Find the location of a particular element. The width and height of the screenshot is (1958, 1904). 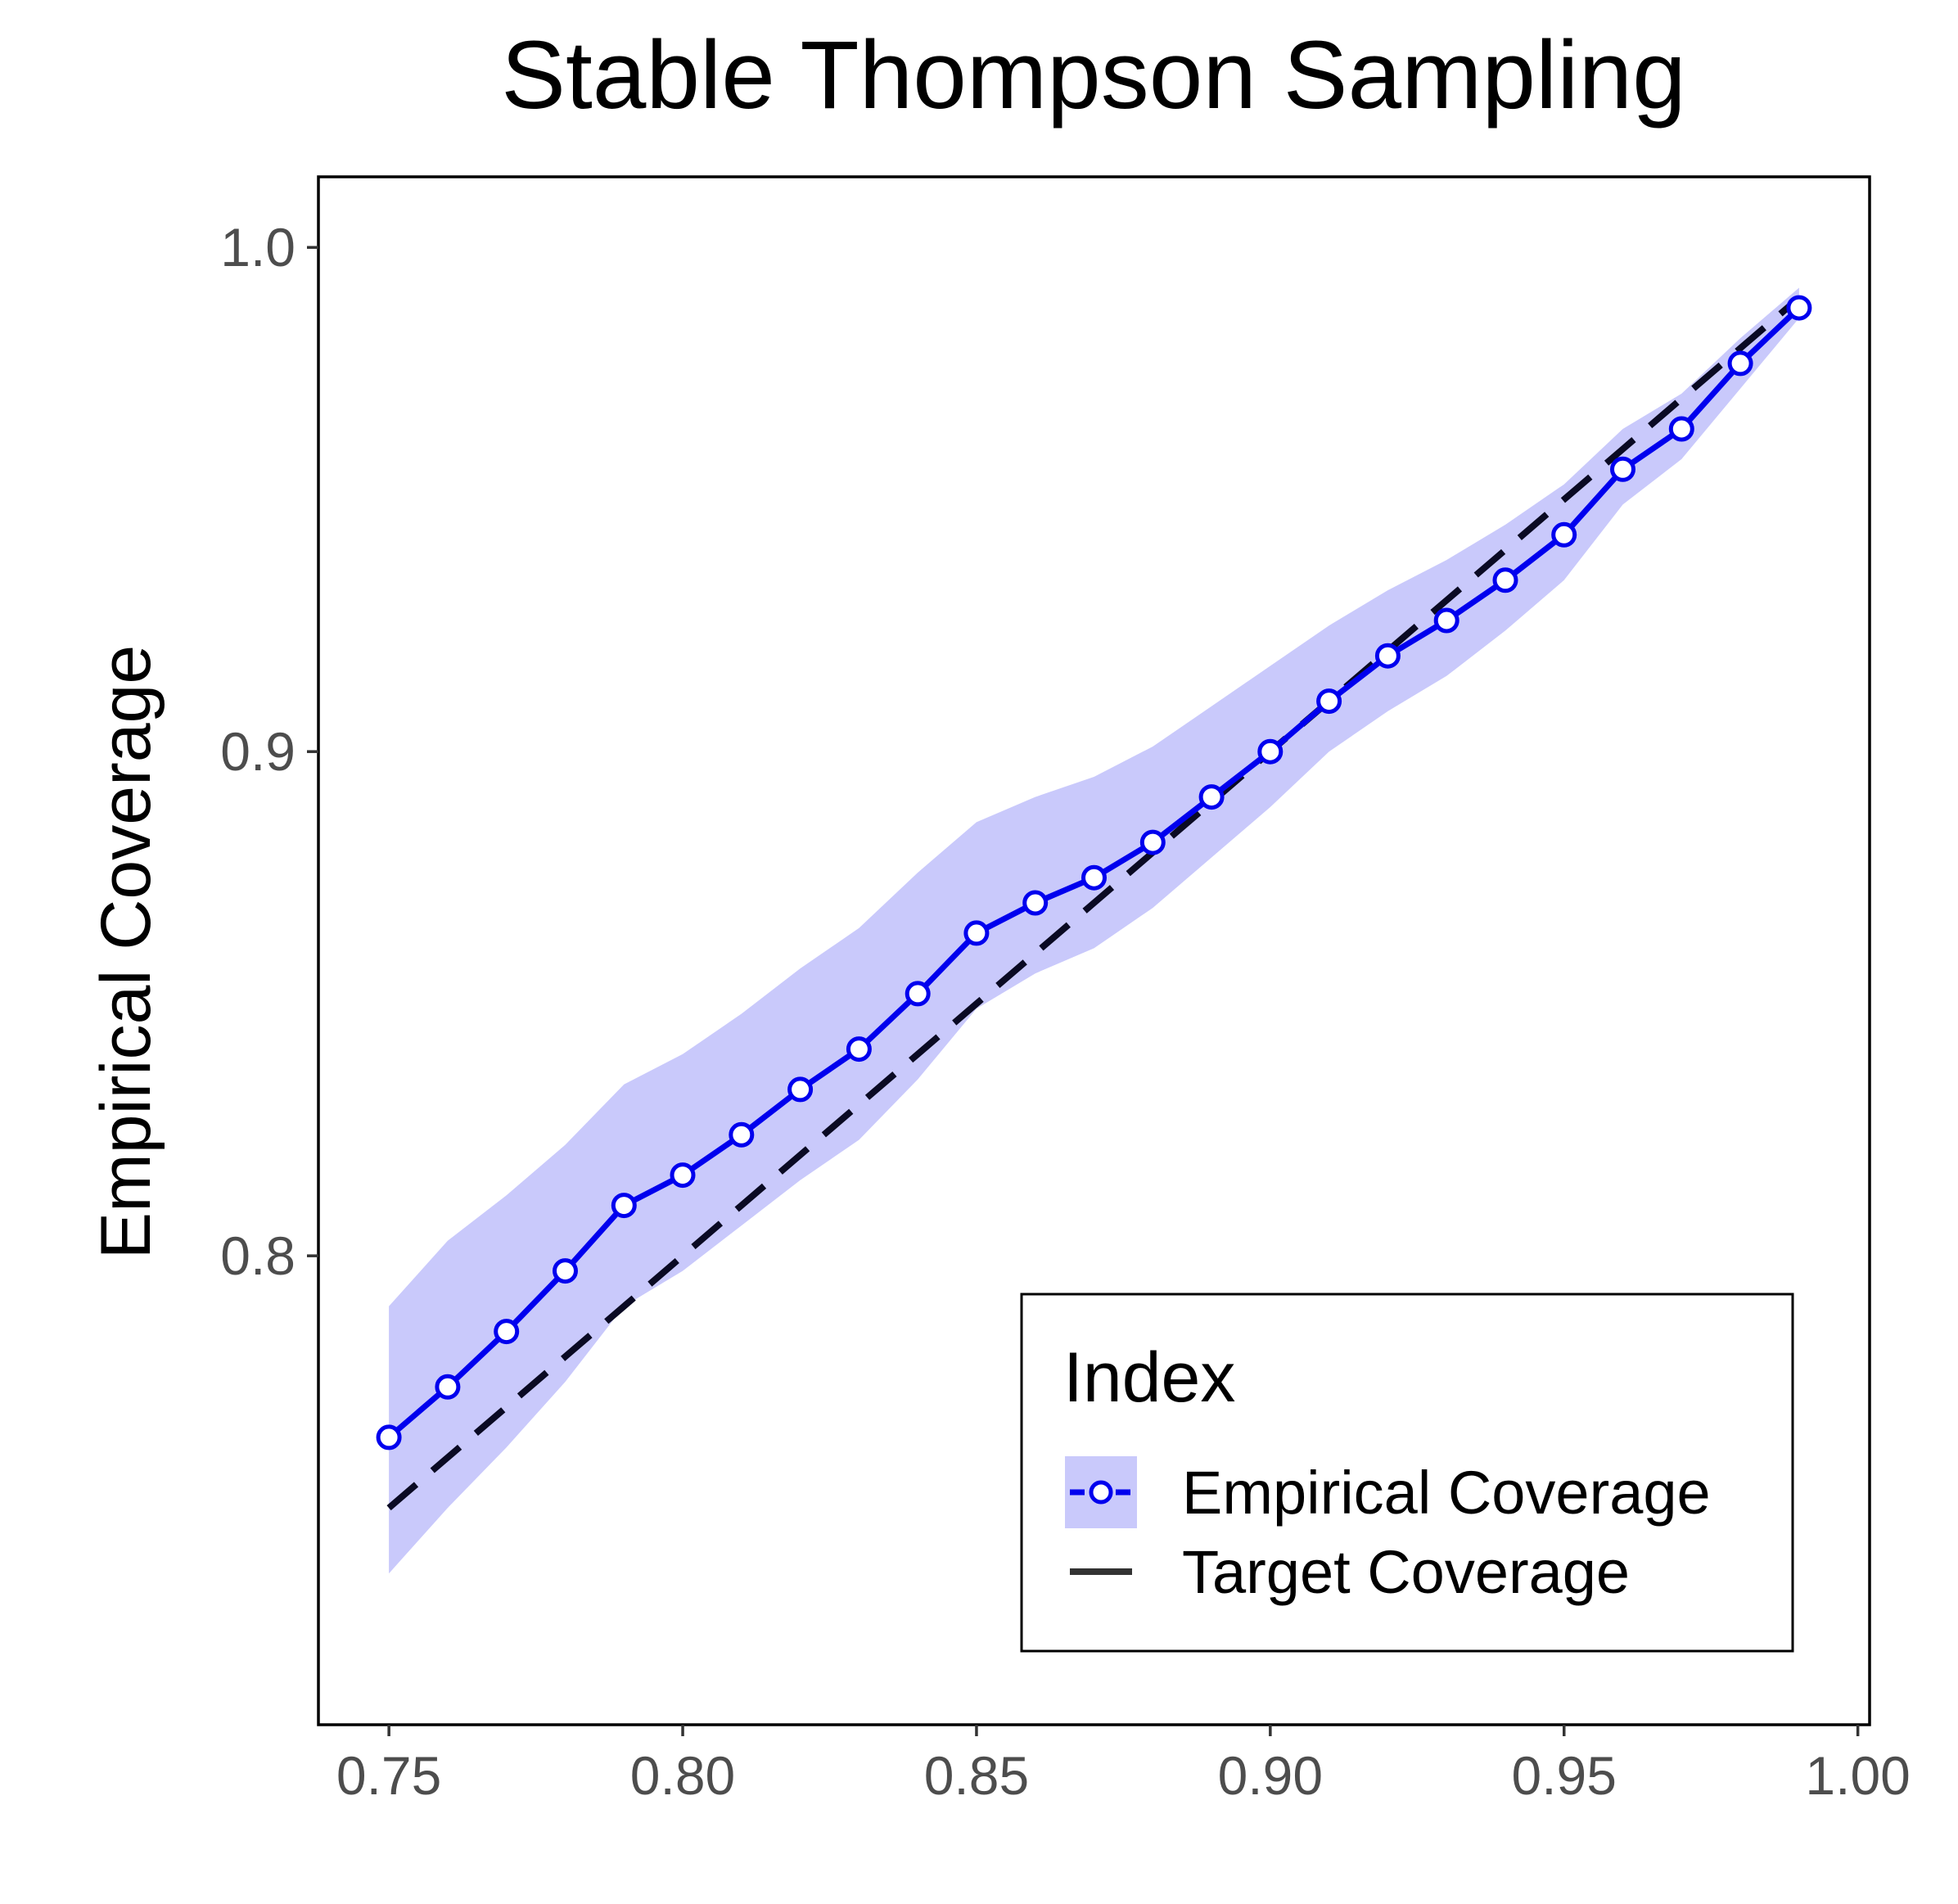

legend-label-empirical: Empirical Coverage is located at coordinates (1446, 1493).